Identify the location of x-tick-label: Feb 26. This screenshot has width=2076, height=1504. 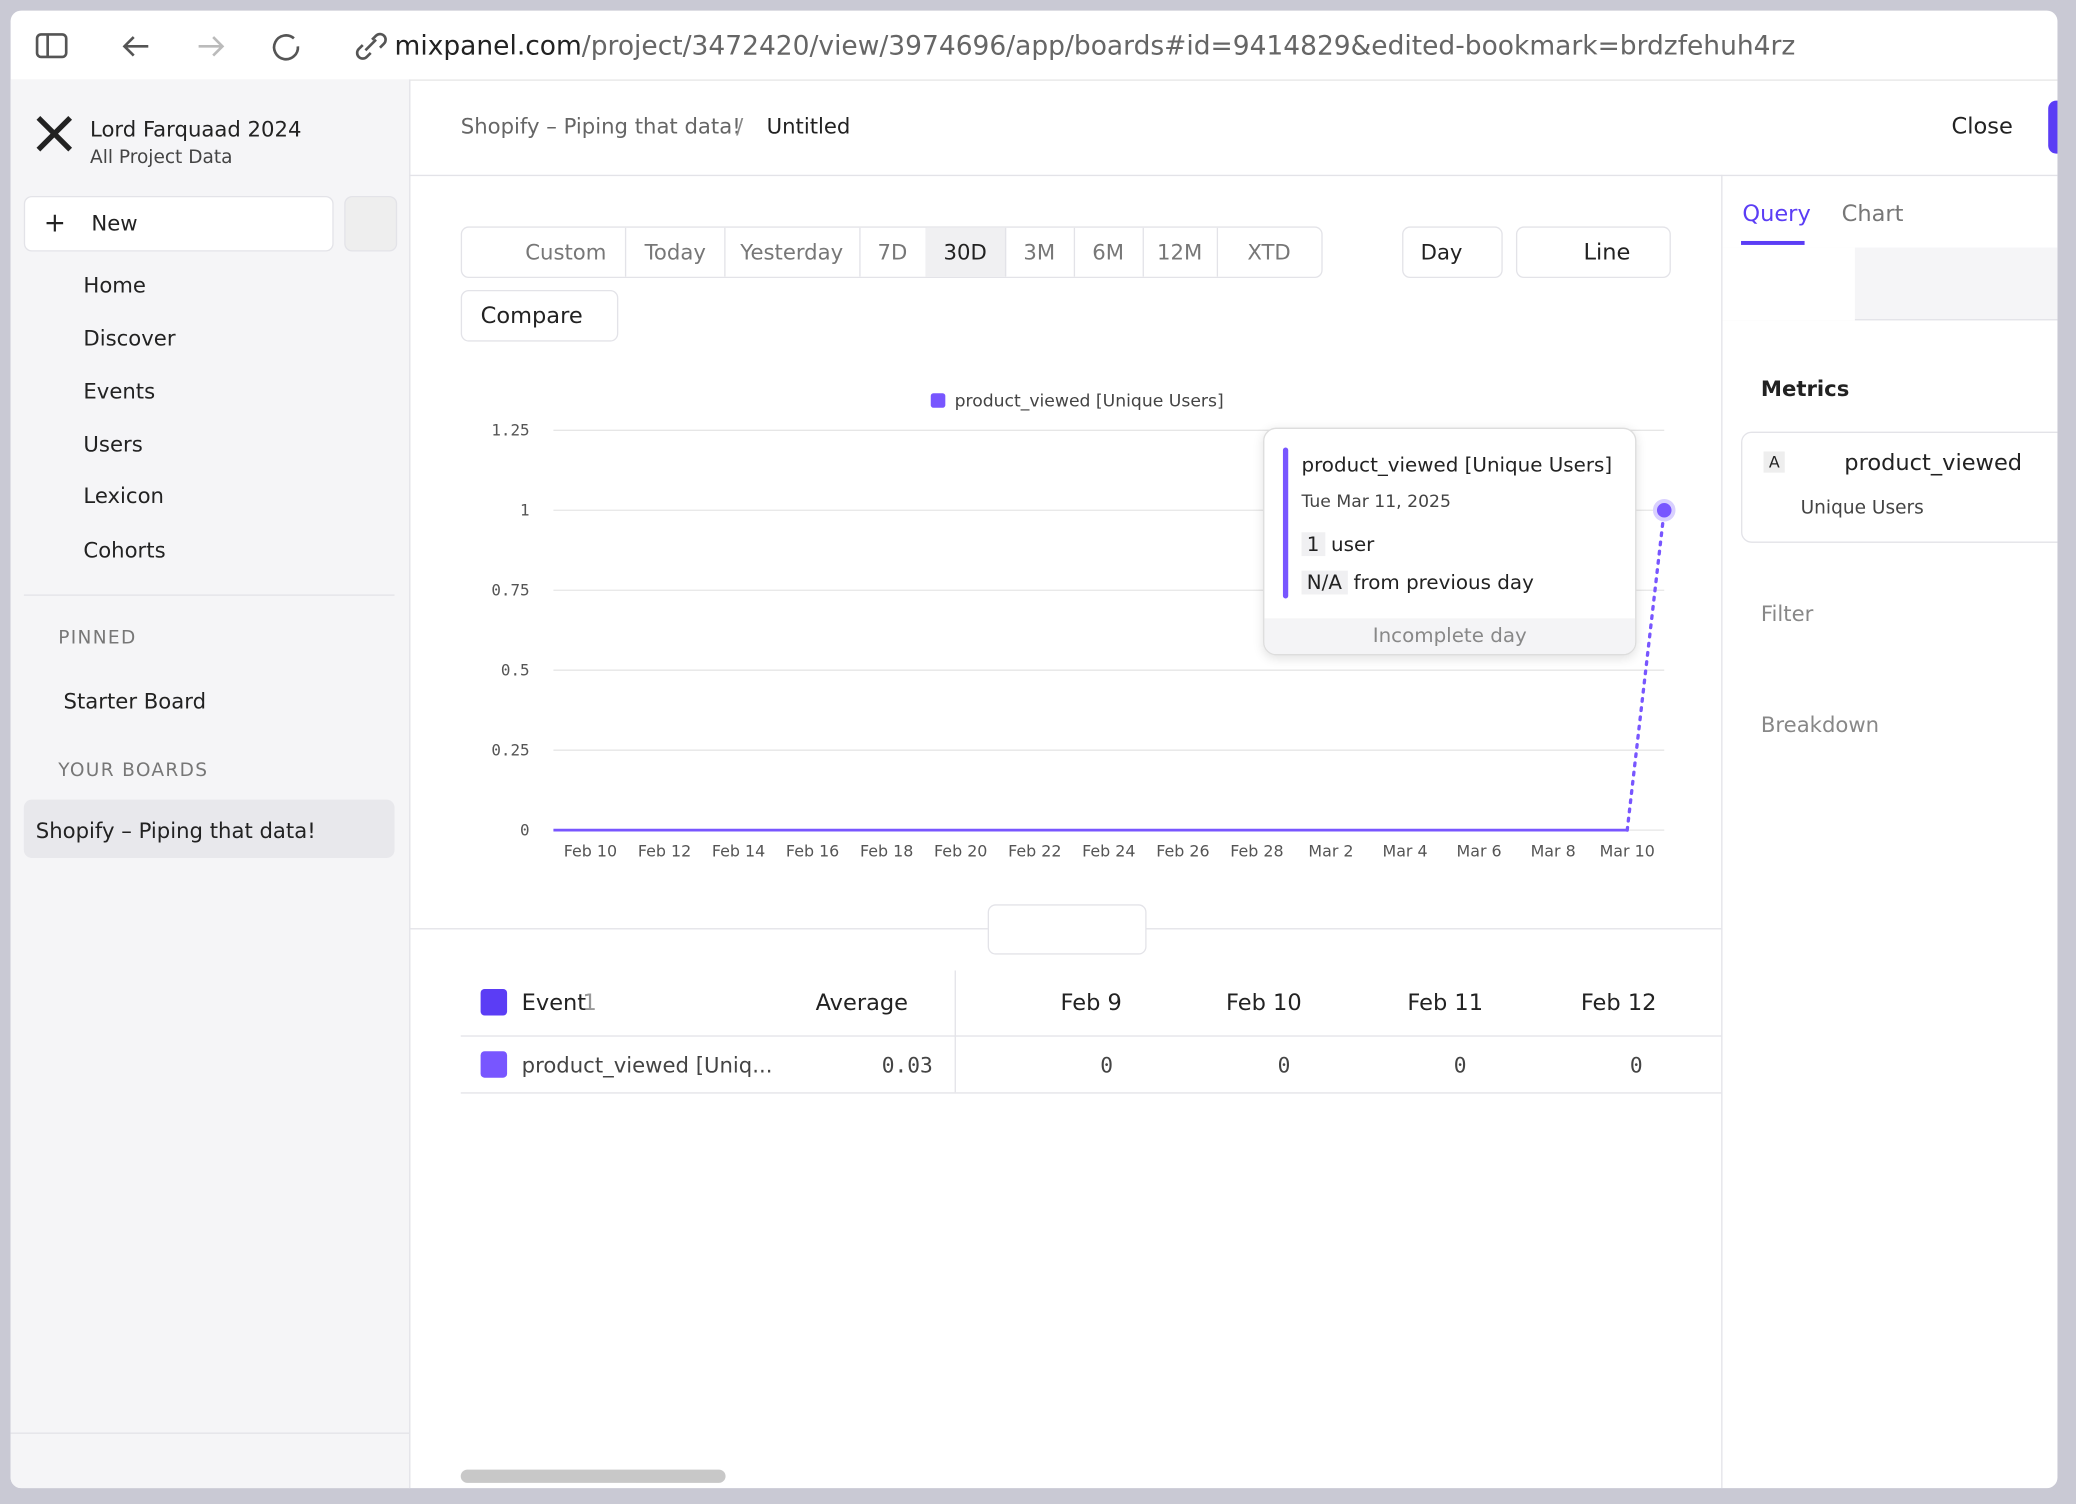
(1182, 851).